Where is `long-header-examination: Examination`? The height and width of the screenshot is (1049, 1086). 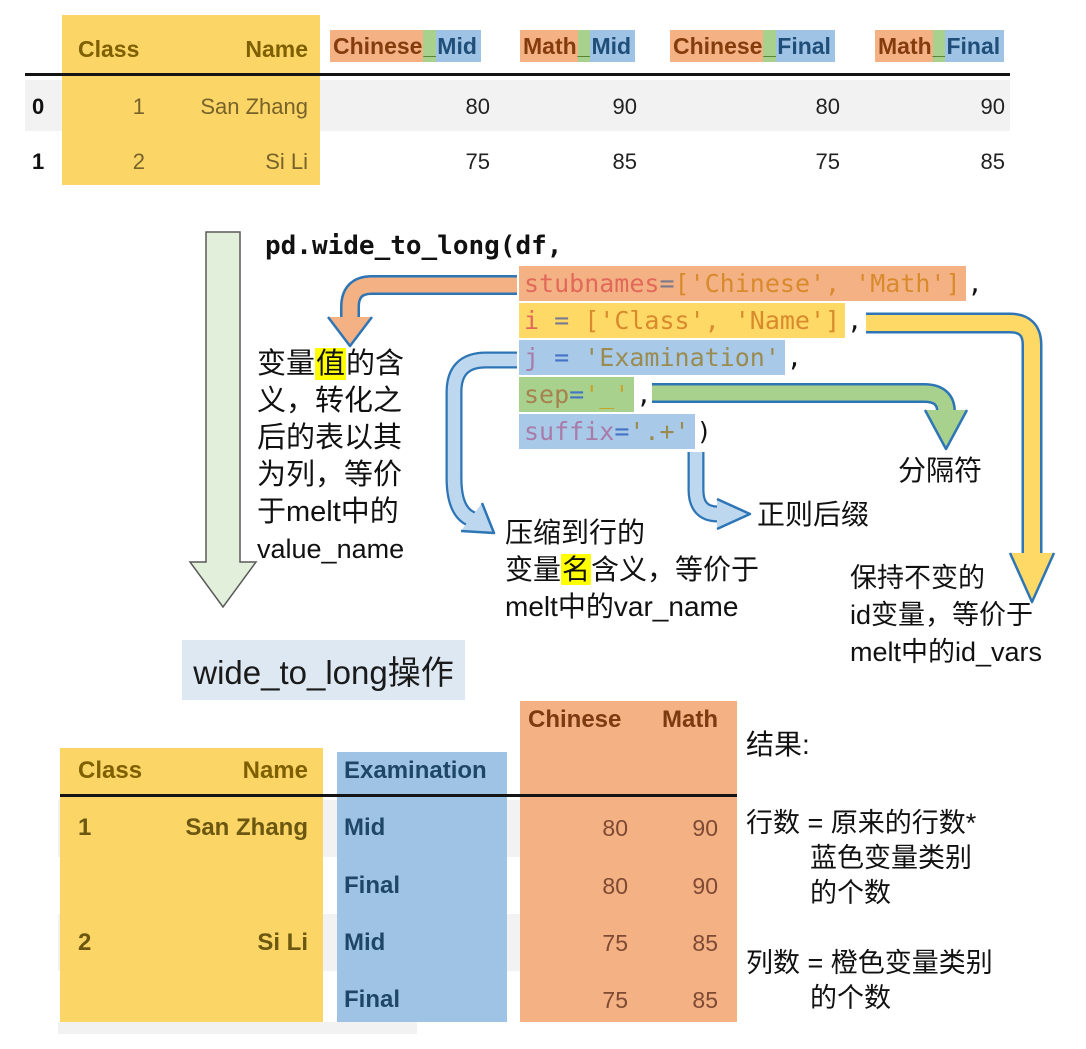 long-header-examination: Examination is located at coordinates (415, 770).